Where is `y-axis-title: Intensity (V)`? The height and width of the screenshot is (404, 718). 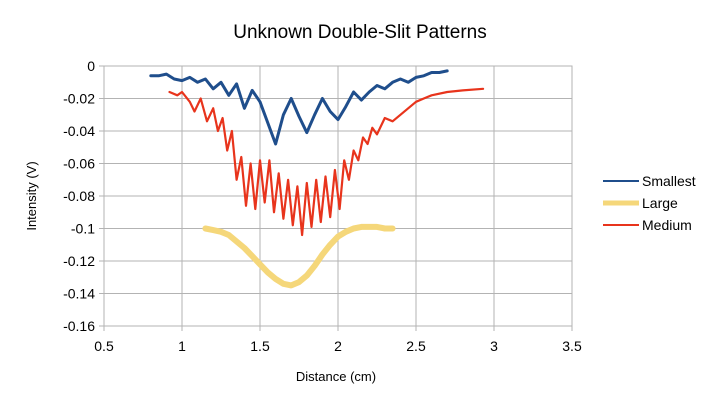 y-axis-title: Intensity (V) is located at coordinates (31, 195).